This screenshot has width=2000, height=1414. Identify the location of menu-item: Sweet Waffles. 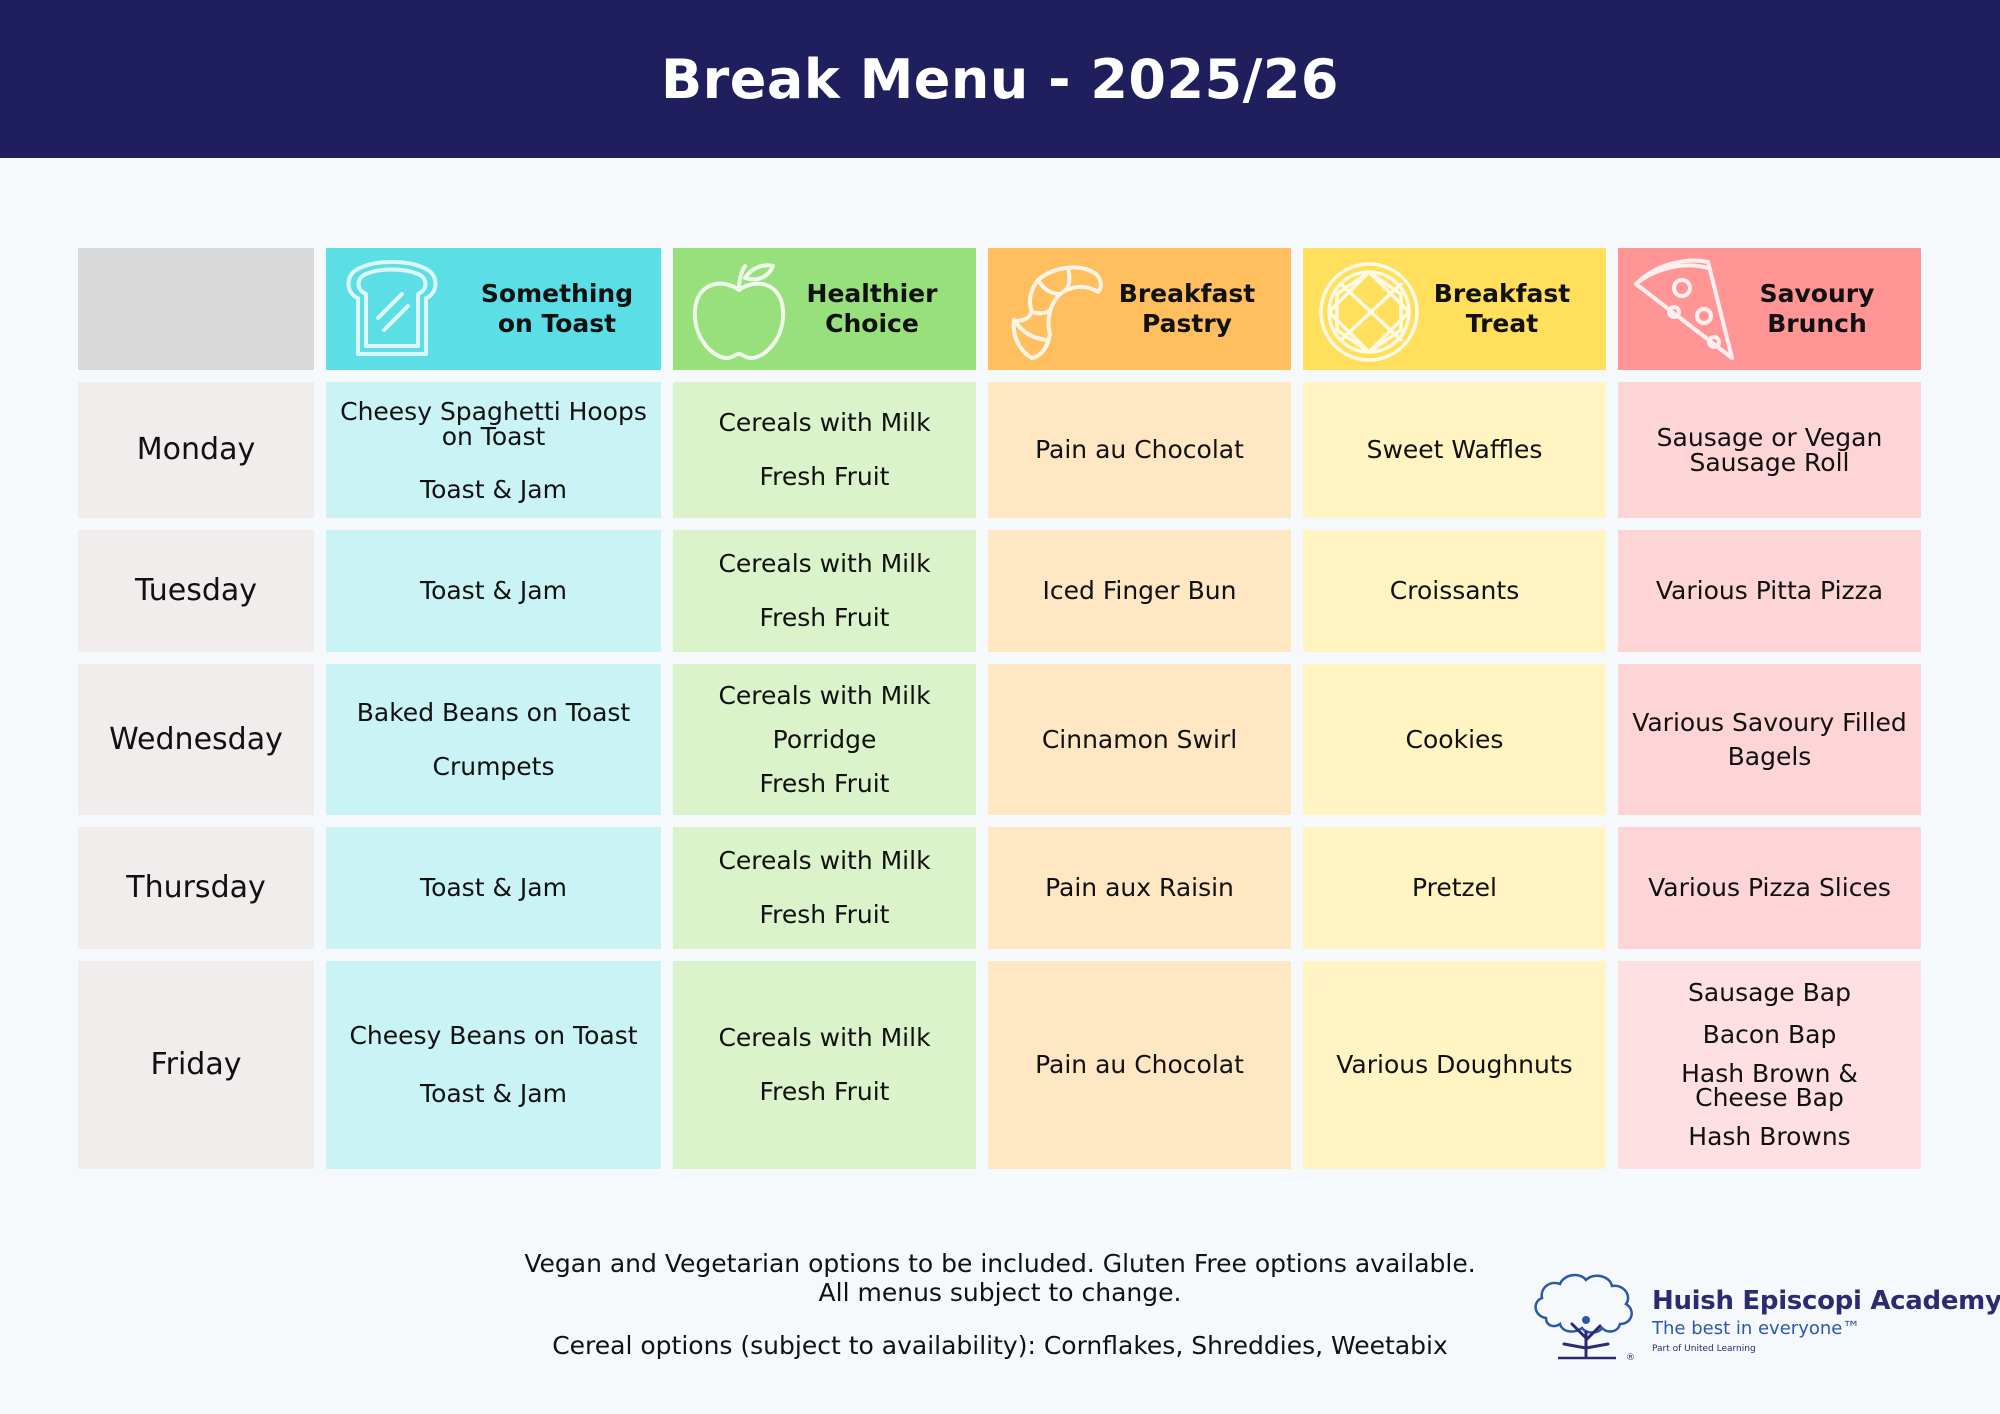
(1454, 449).